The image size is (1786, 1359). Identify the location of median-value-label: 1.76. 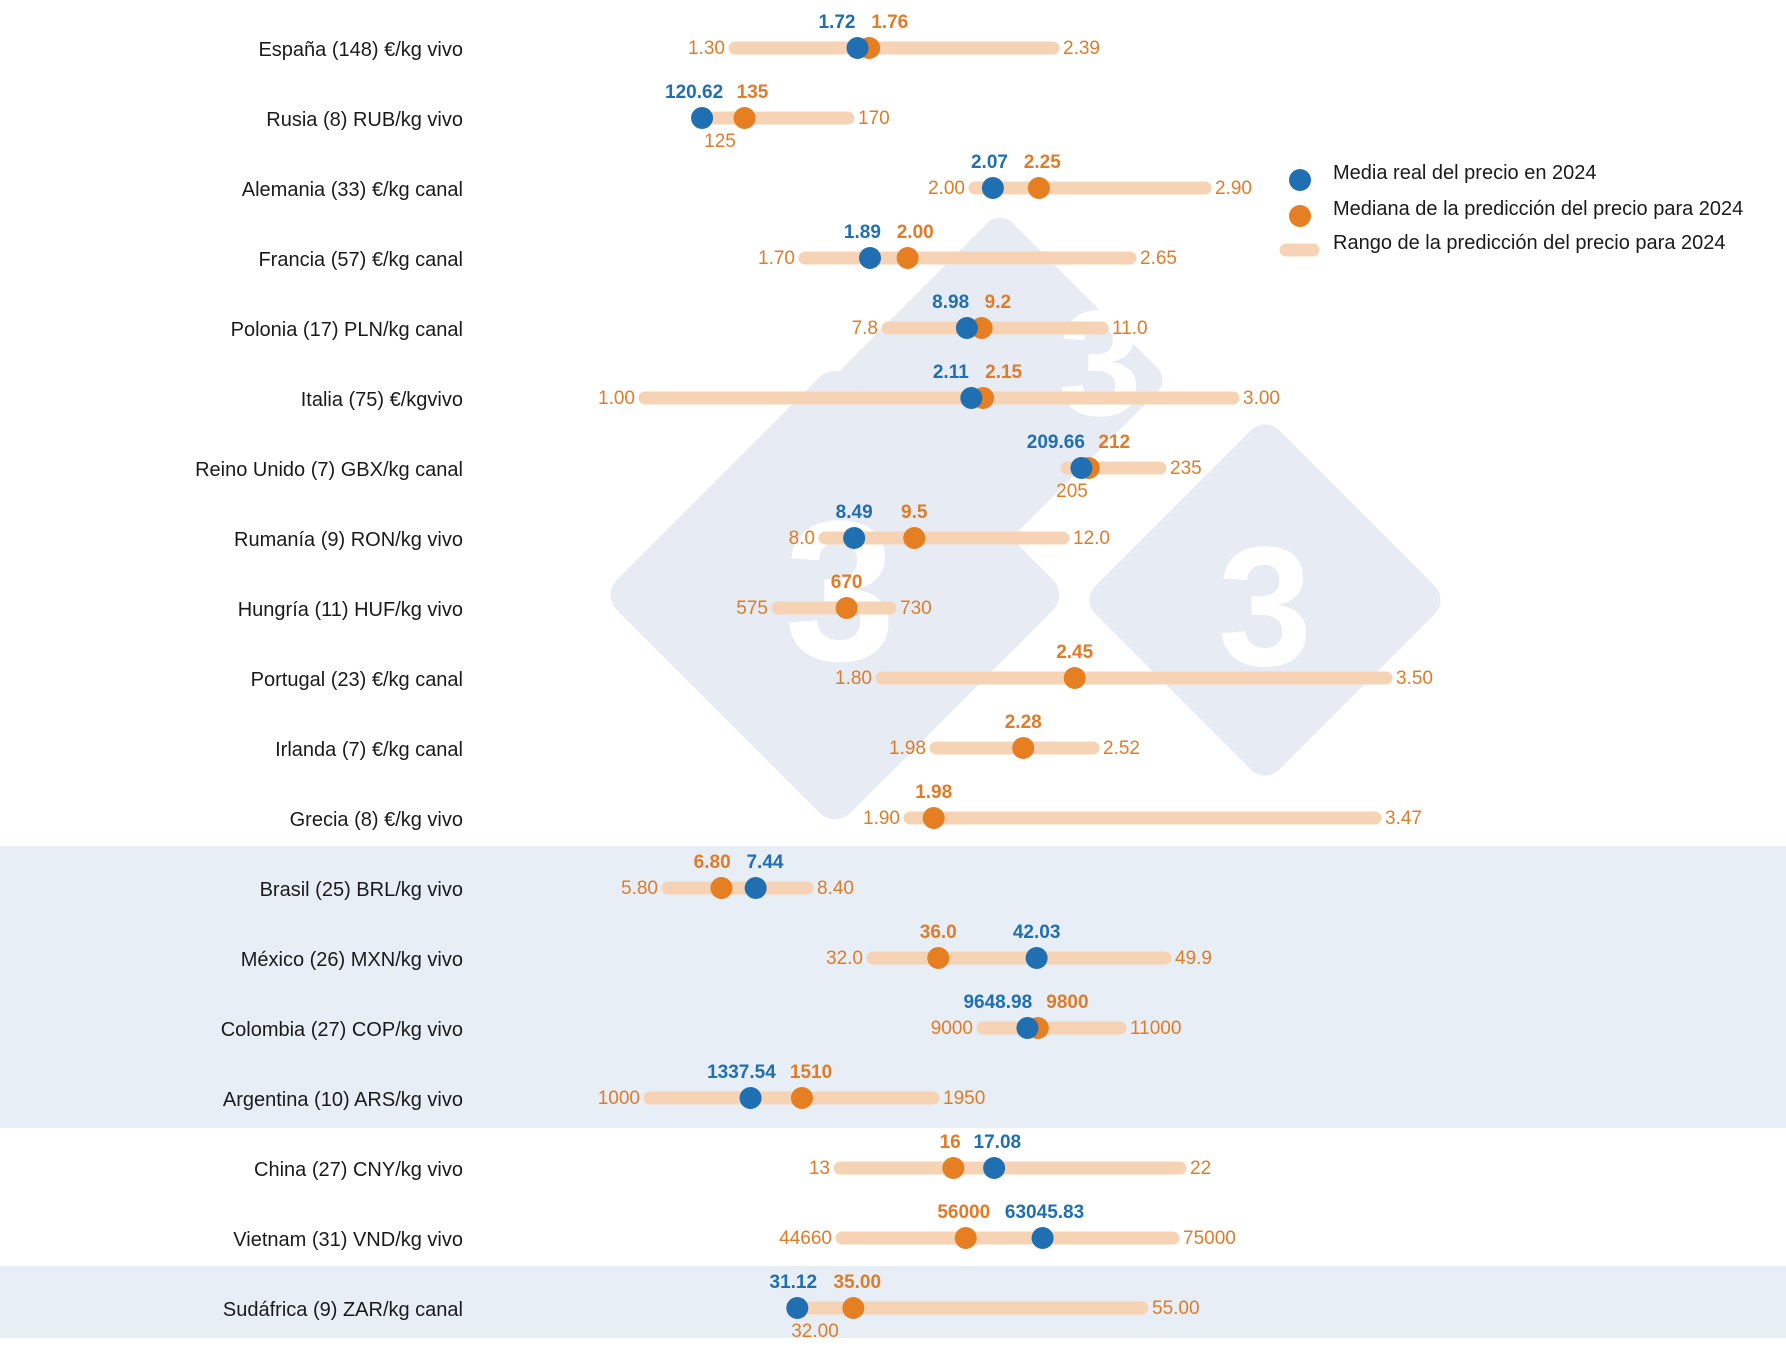
(889, 22).